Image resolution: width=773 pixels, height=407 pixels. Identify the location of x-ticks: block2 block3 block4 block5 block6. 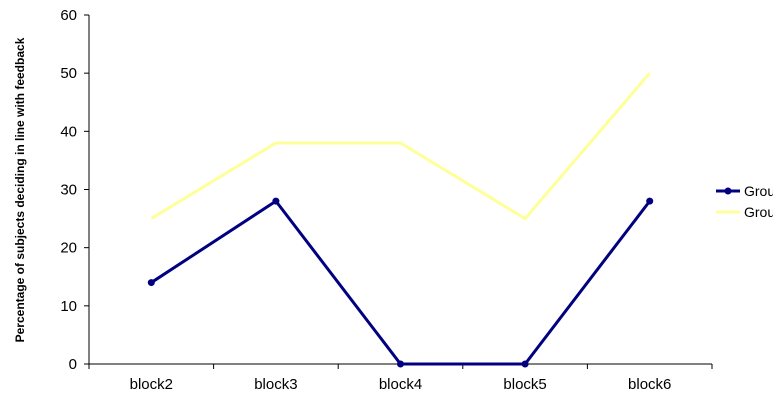
(400, 378).